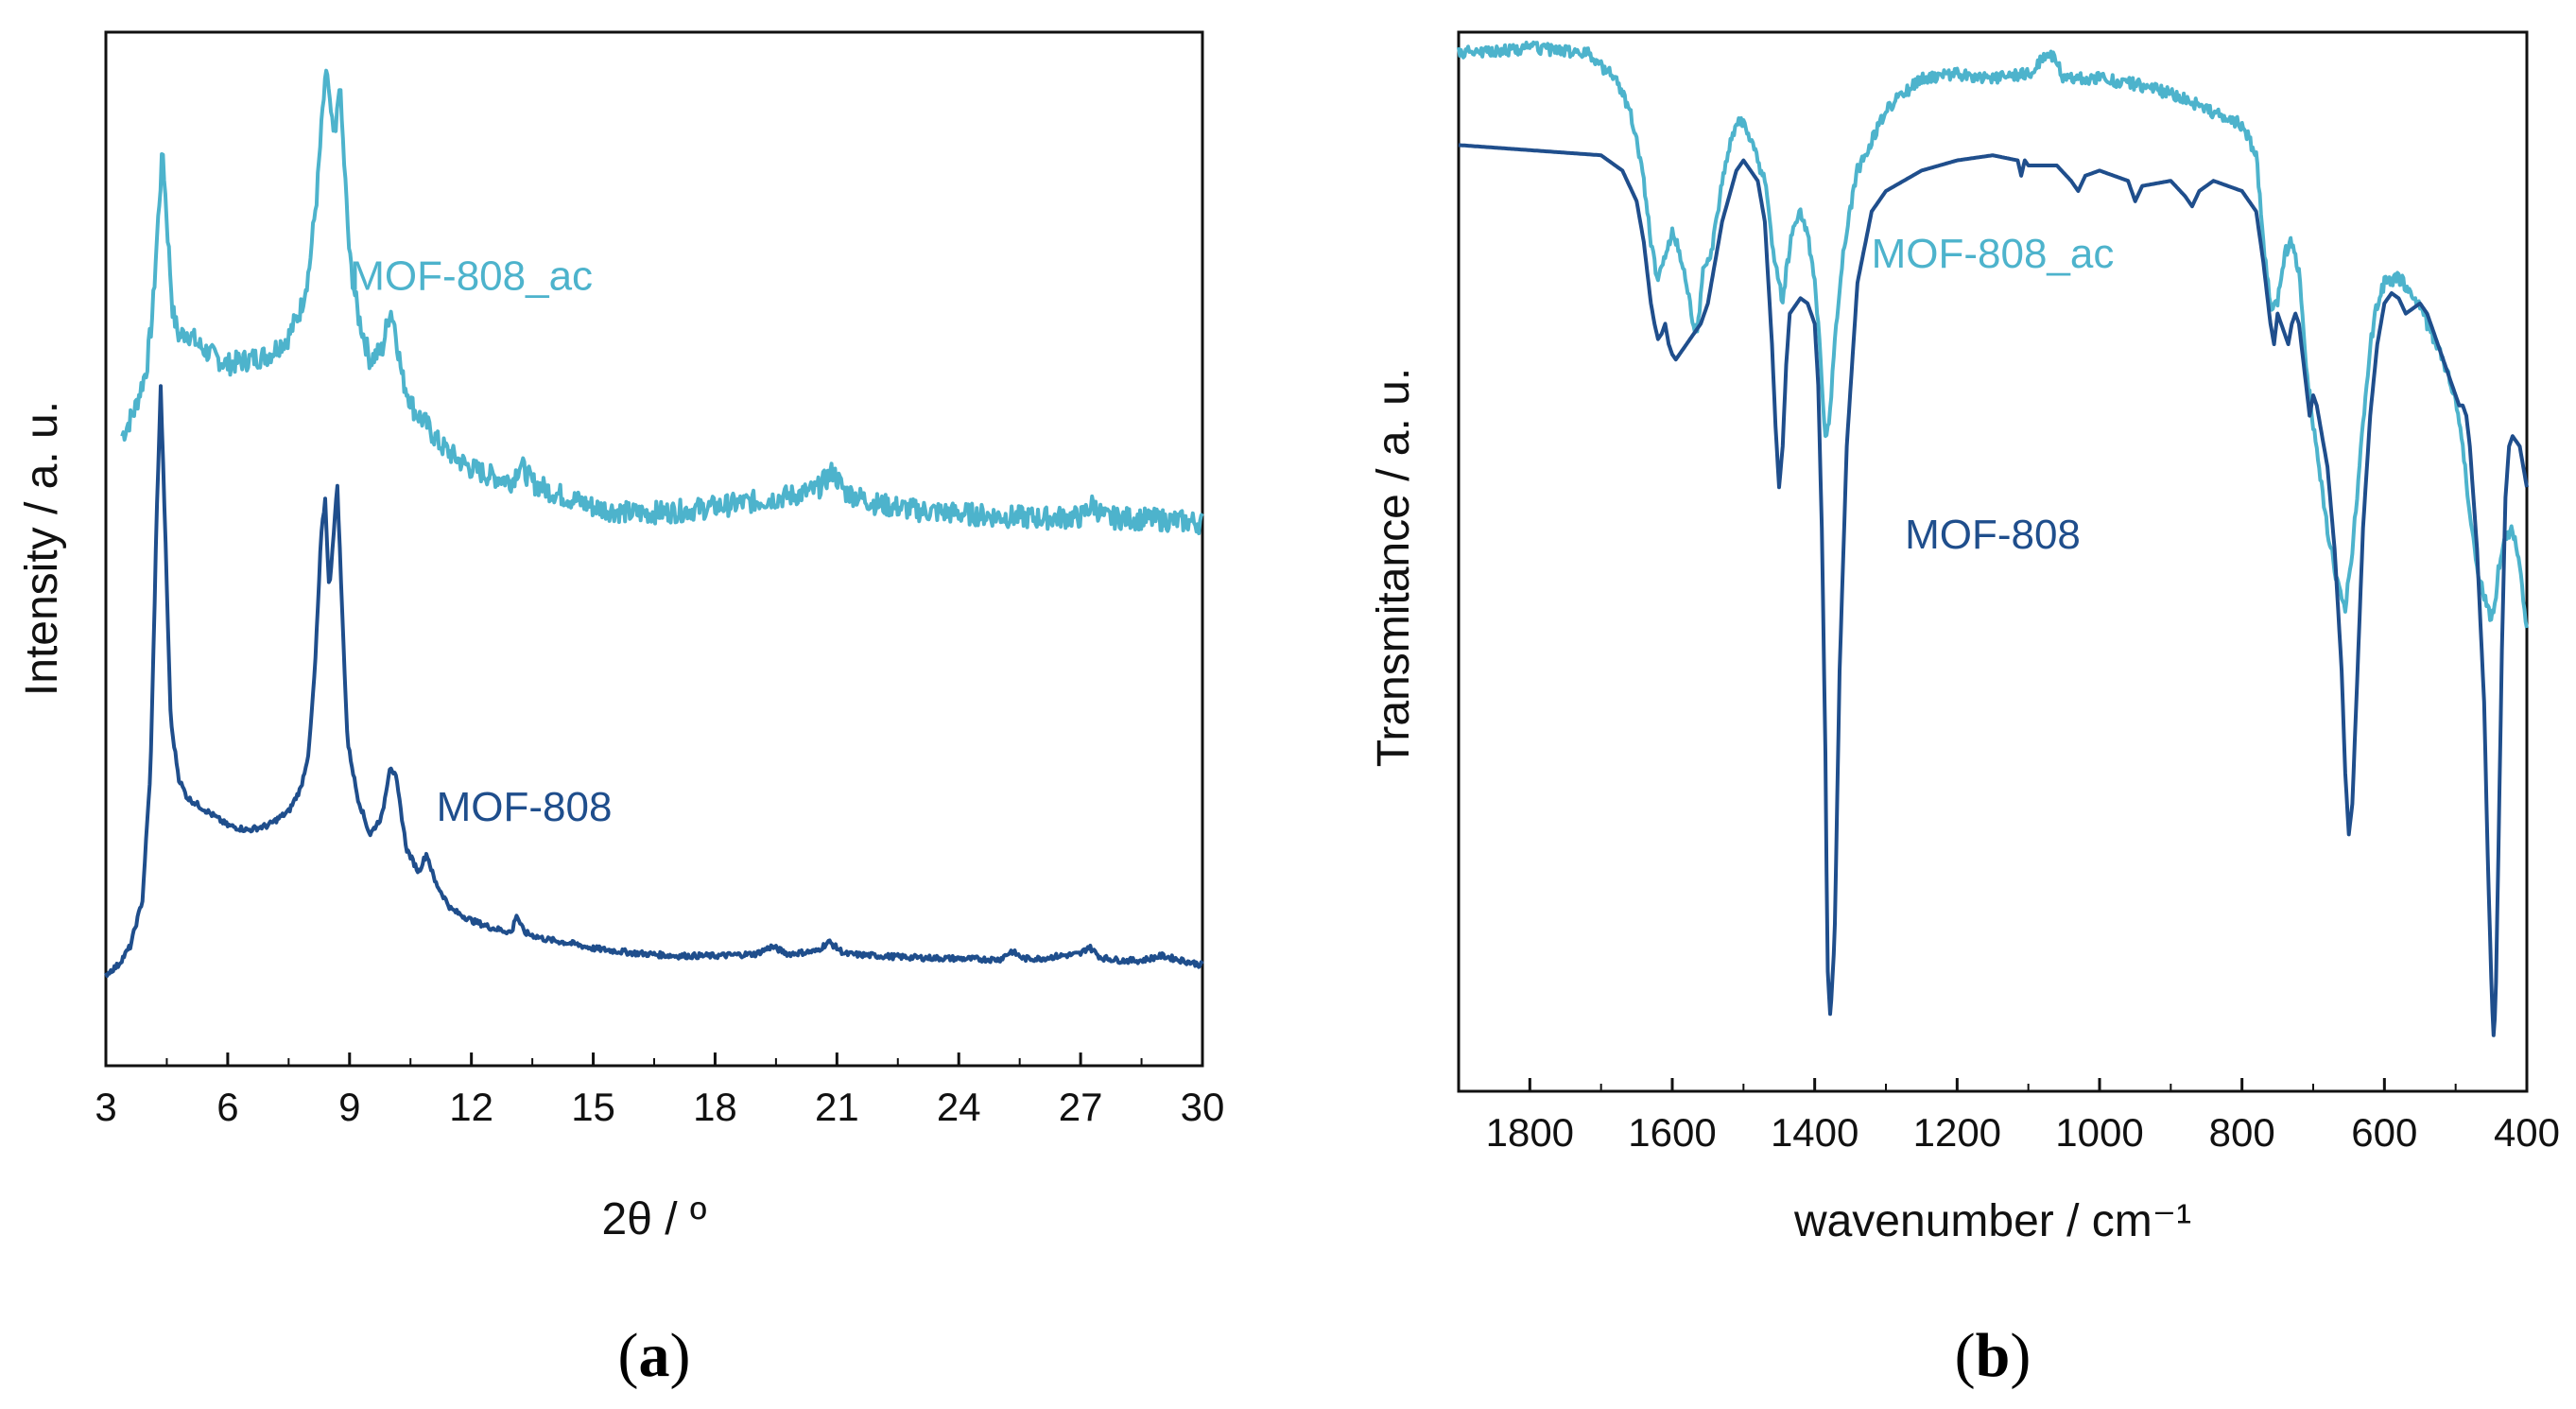  Describe the element at coordinates (227, 1107) in the screenshot. I see `x-tick-label-a-1: 6` at that location.